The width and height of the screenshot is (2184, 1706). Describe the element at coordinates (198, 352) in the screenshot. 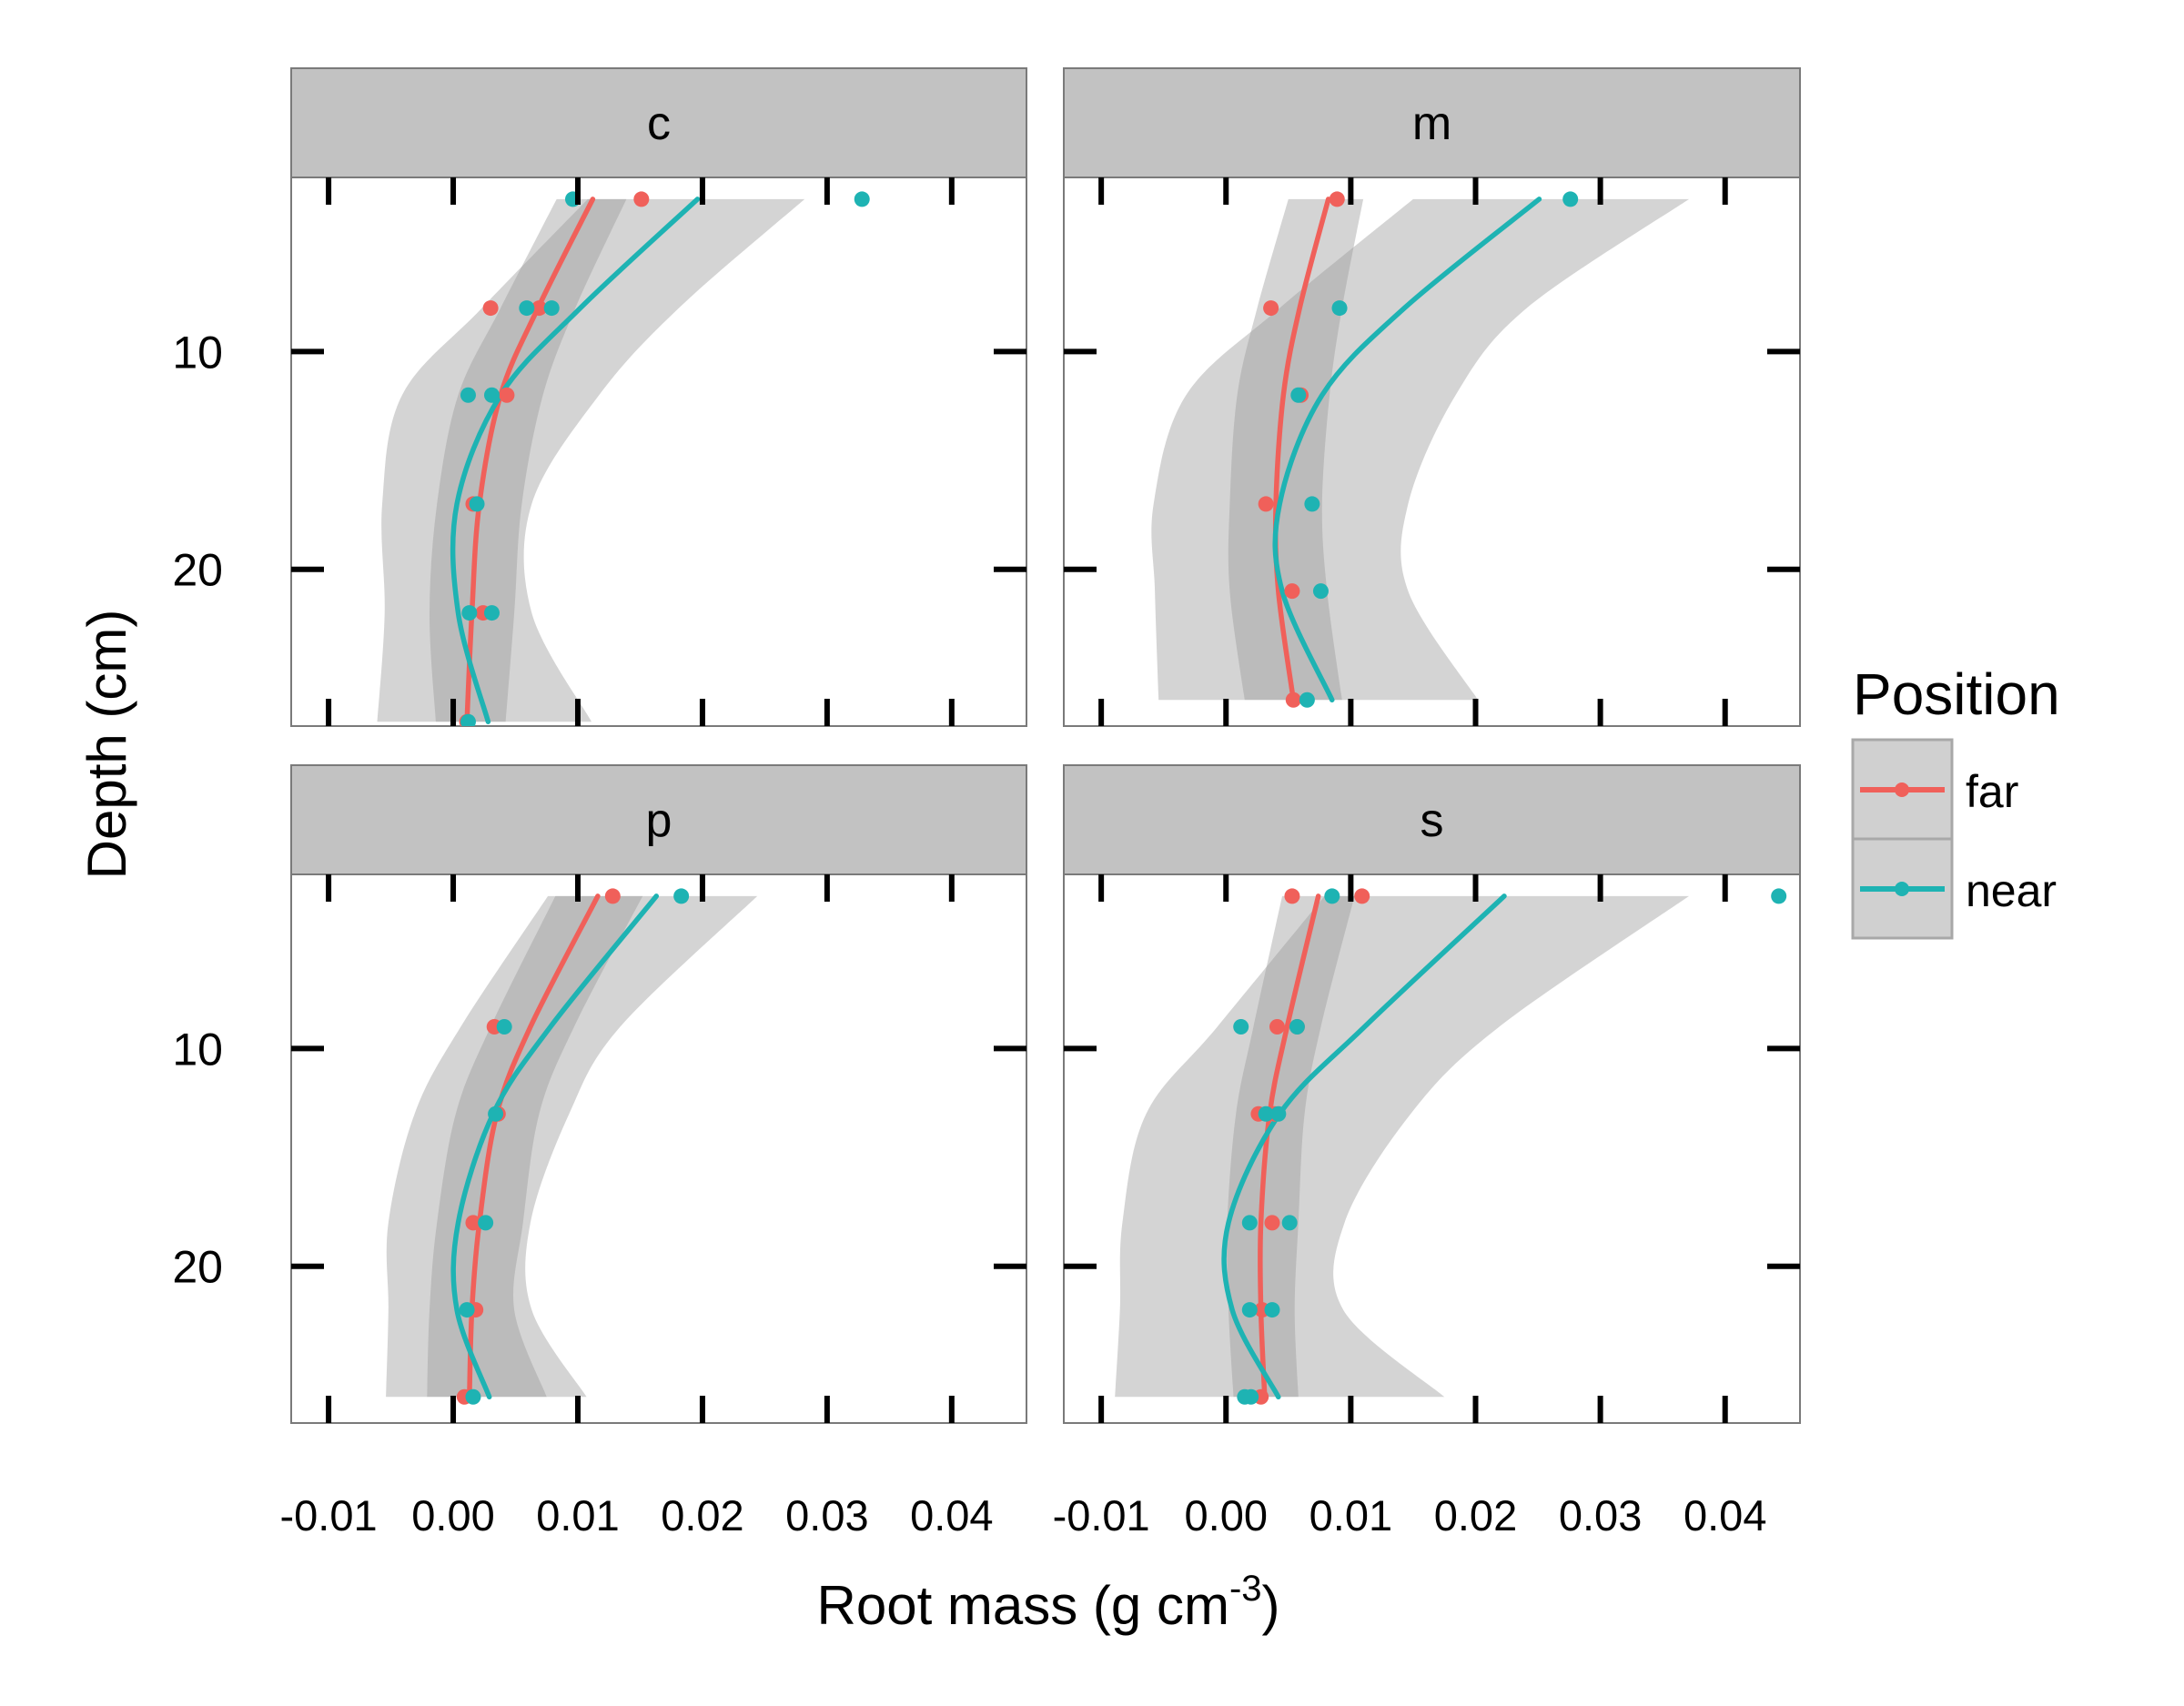

I see `y-tick-label-c-0: 10` at that location.